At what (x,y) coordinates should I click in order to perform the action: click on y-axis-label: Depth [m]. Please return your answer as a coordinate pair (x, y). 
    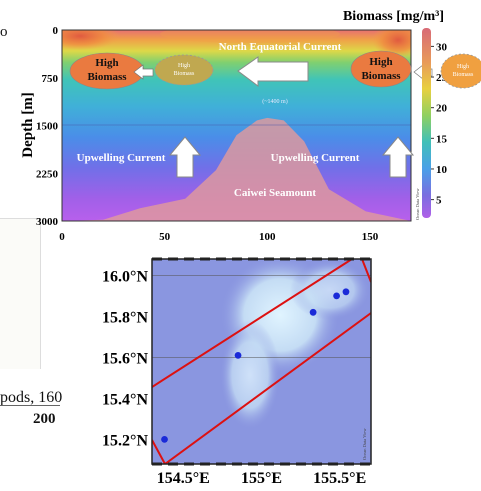
    Looking at the image, I should click on (28, 124).